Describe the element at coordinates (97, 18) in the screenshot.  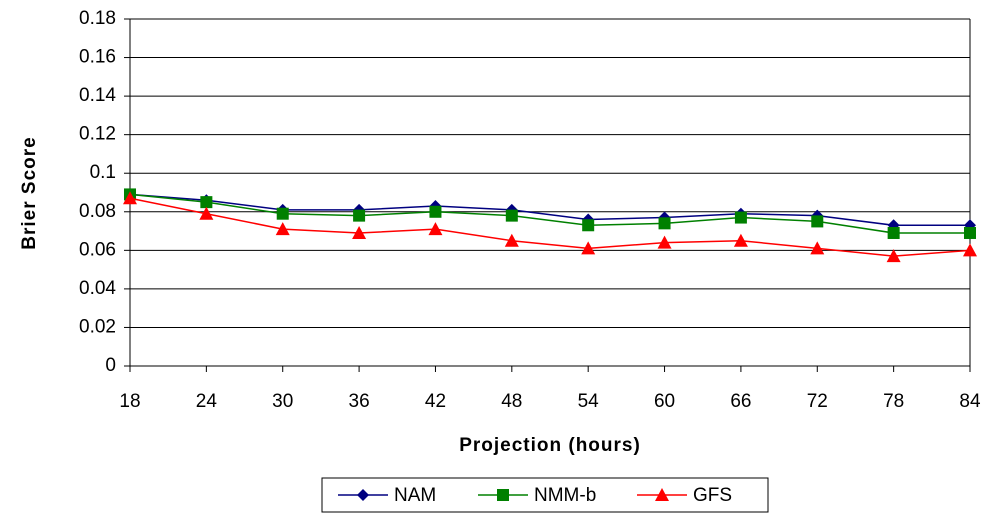
I see `y-tick-label: 0.18` at that location.